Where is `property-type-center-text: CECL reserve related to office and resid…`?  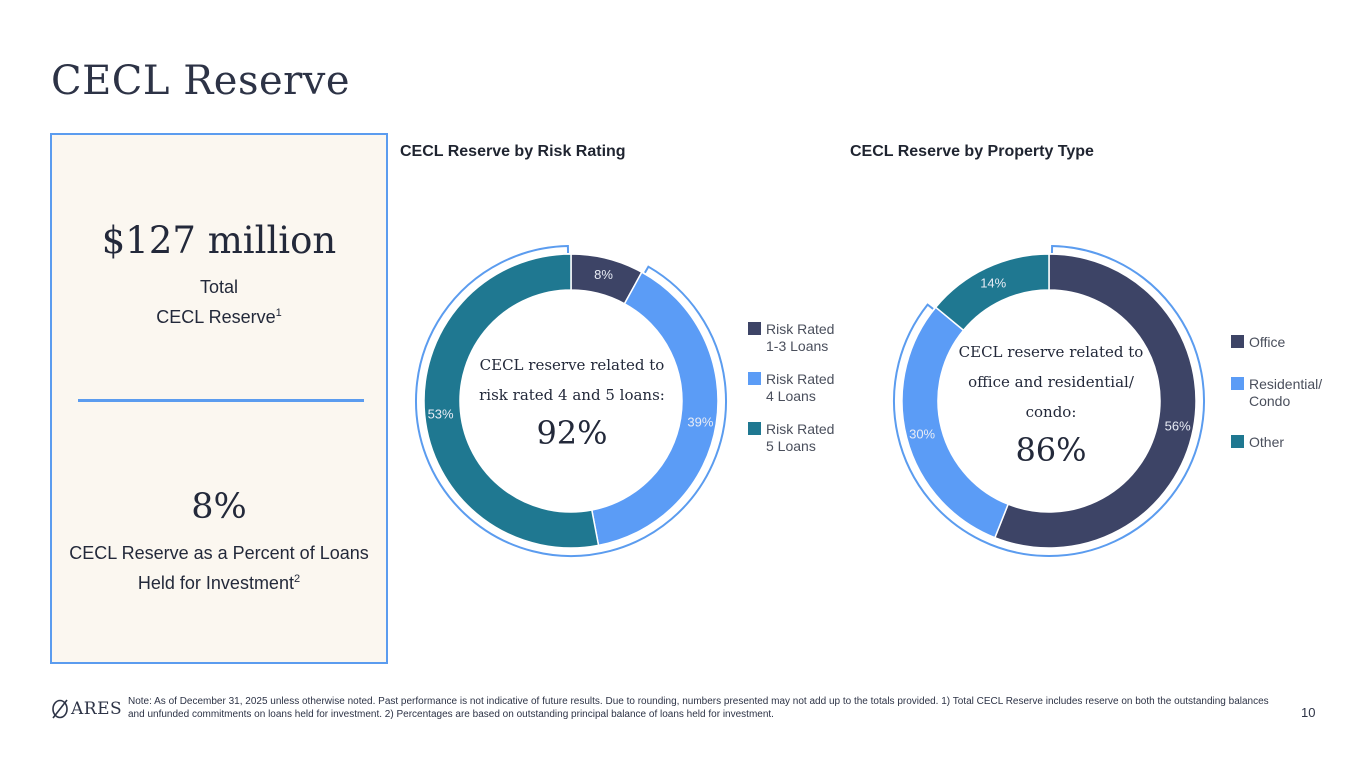 property-type-center-text: CECL reserve related to office and resid… is located at coordinates (1051, 403).